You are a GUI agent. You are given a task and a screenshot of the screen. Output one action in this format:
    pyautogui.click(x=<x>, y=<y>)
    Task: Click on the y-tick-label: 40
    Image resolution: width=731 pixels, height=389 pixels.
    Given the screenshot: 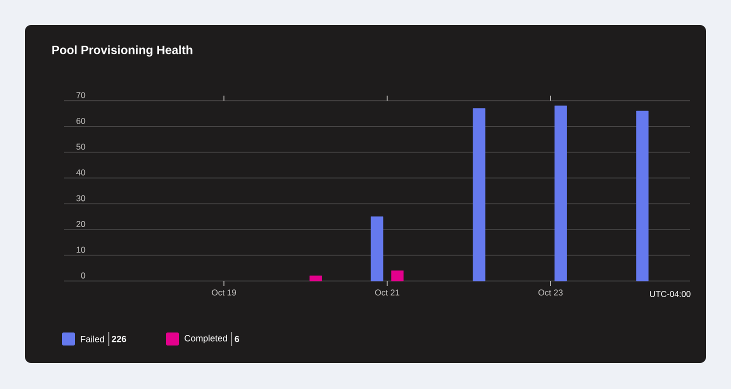 What is the action you would take?
    pyautogui.click(x=81, y=172)
    